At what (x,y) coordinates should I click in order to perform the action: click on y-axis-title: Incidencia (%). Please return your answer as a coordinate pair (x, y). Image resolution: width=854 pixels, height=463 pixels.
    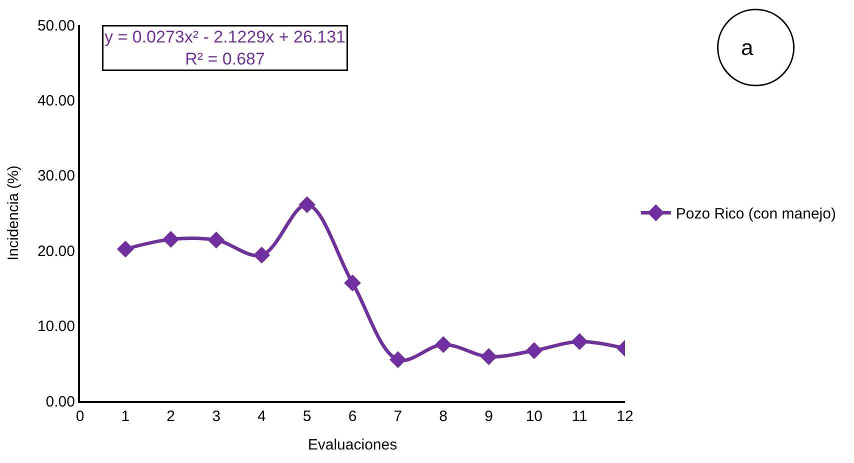
    Looking at the image, I should click on (13, 213).